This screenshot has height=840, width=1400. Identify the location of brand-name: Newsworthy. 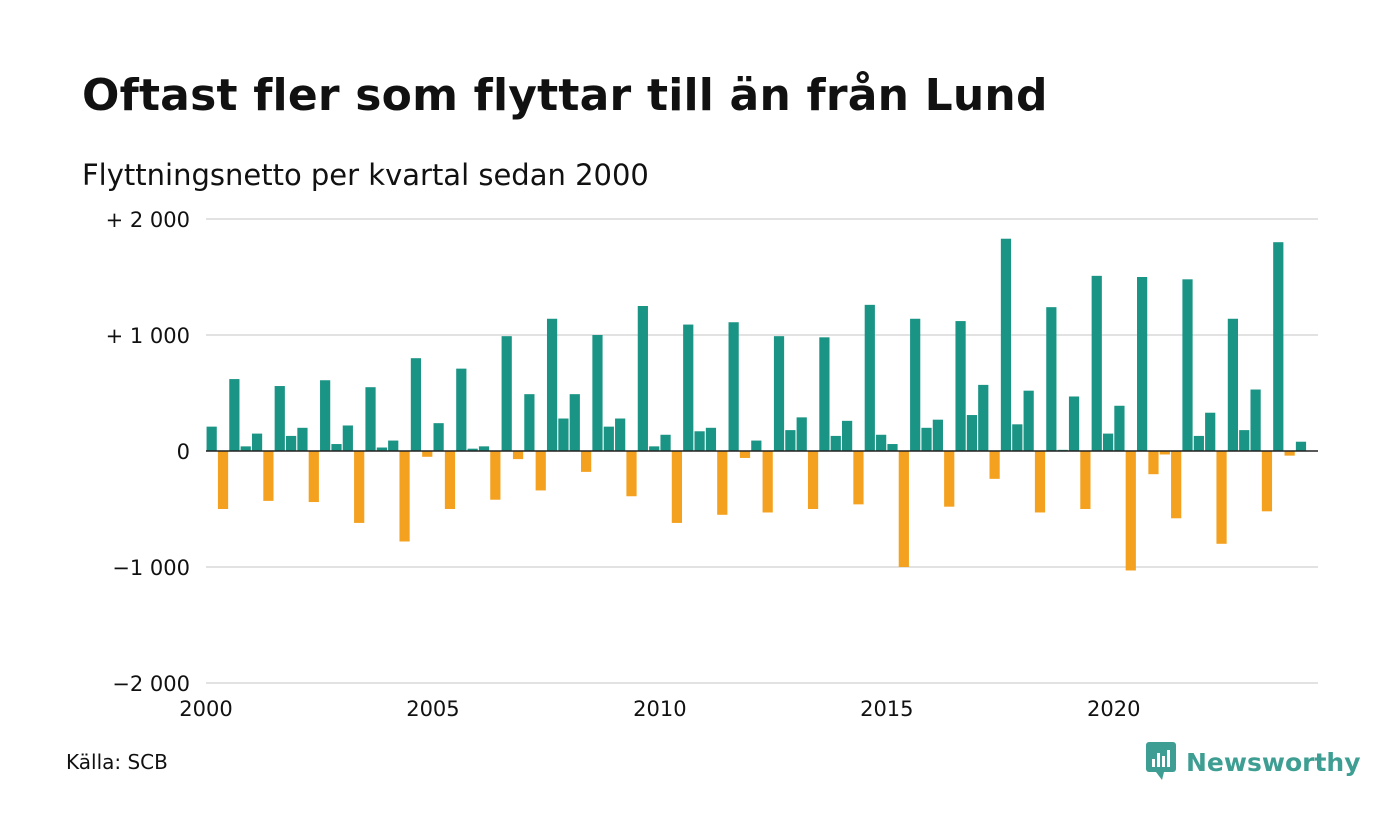
(1273, 762).